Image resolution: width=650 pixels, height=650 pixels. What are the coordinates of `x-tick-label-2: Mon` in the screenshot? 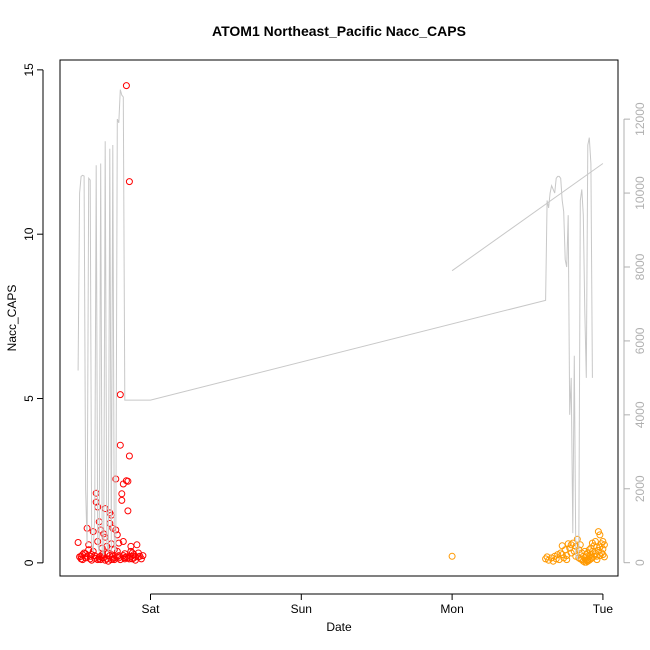 It's located at (451, 609).